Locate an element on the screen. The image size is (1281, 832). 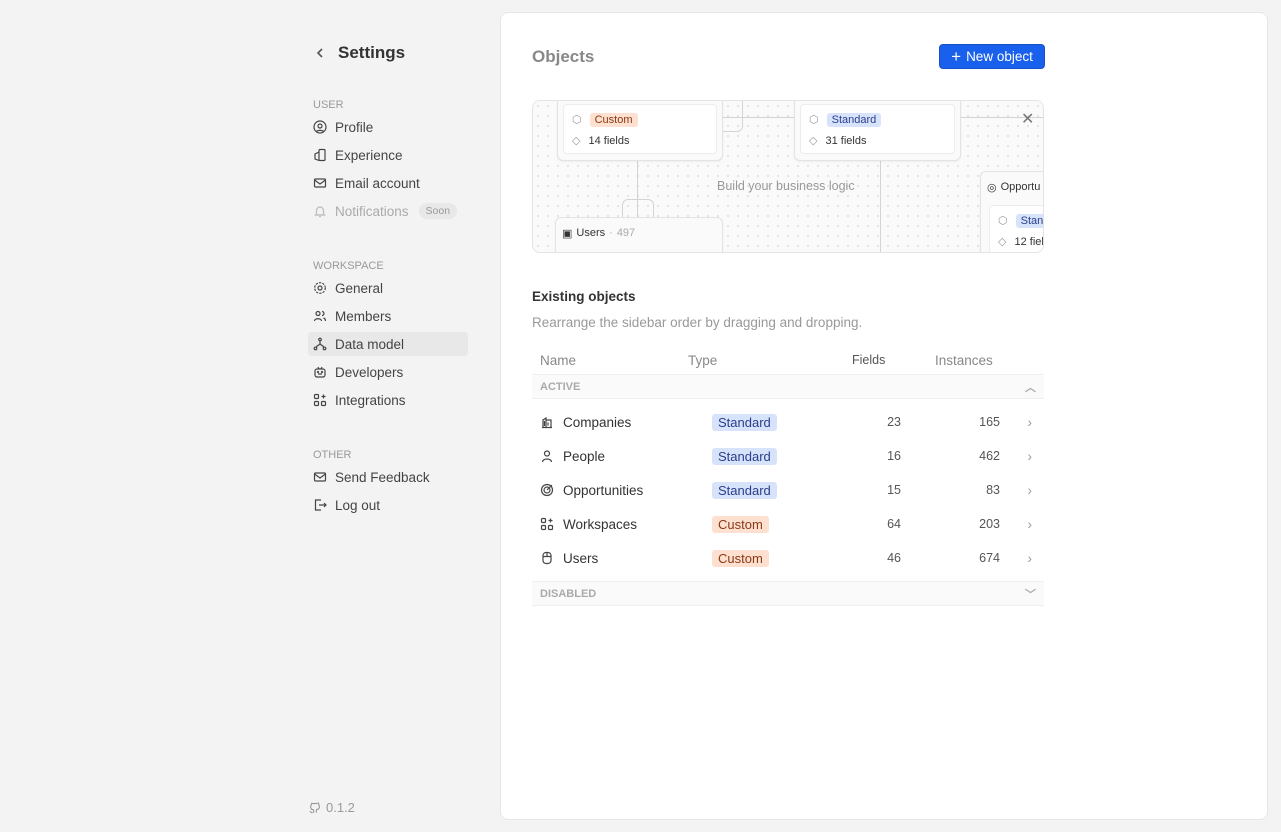
sidebar-item-log-out: Log out is located at coordinates (388, 505).